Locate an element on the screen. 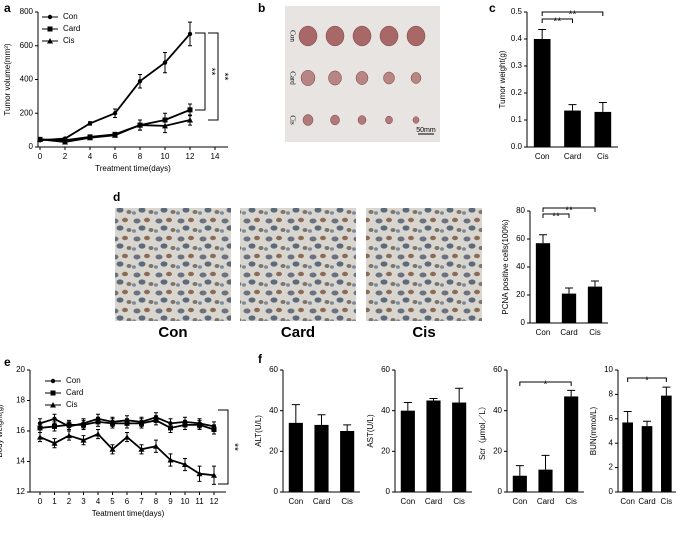  x-axis-label: Teatment time(days) is located at coordinates (128, 513).